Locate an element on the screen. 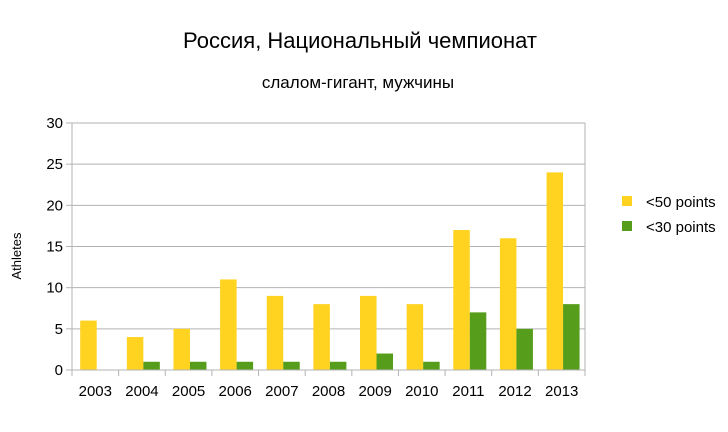 The image size is (728, 432). x-tick-label: 2013 is located at coordinates (561, 391).